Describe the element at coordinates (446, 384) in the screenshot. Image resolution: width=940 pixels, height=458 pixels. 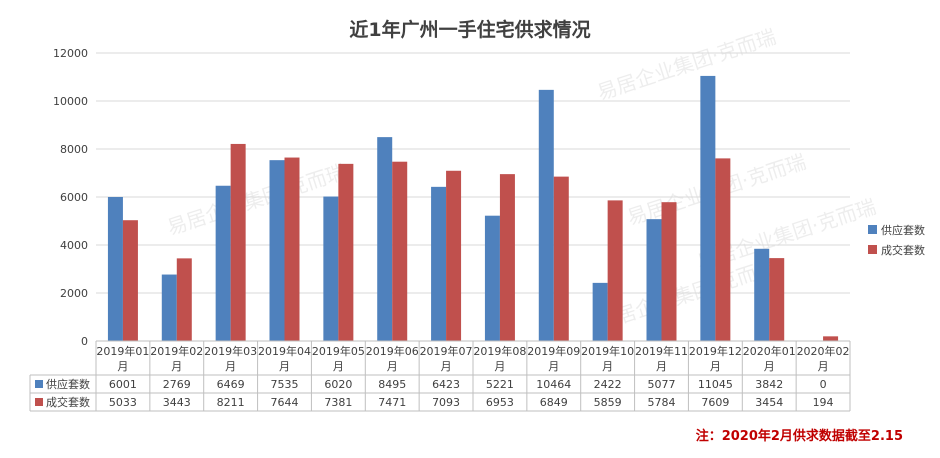
I see `data-label: 6423` at that location.